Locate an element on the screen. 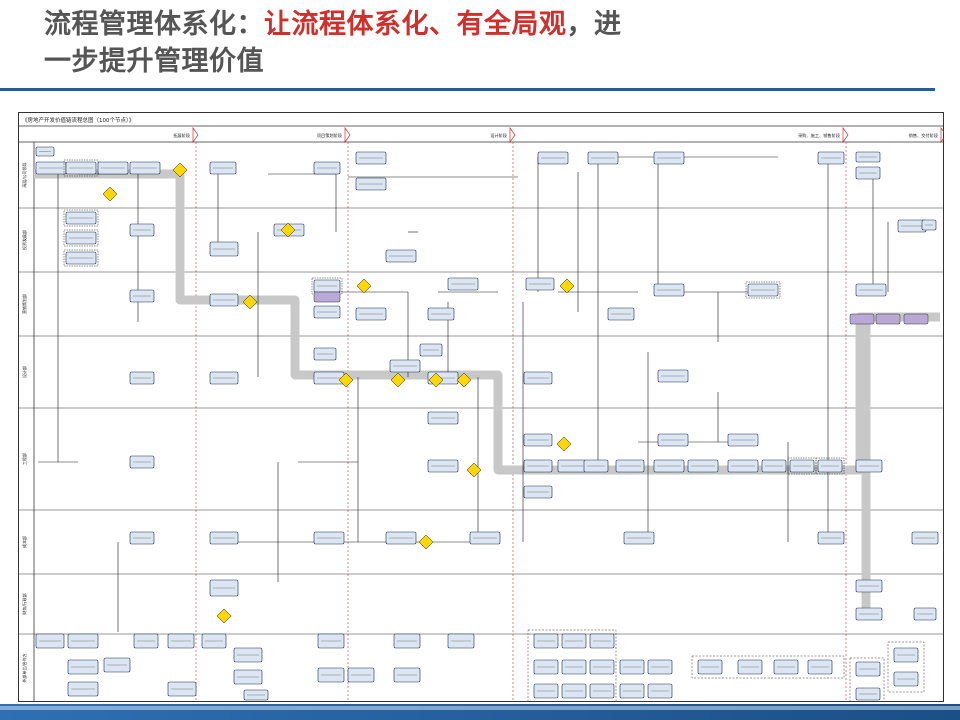 The height and width of the screenshot is (720, 960). title-part-1: 流程管理体系化： is located at coordinates (154, 24).